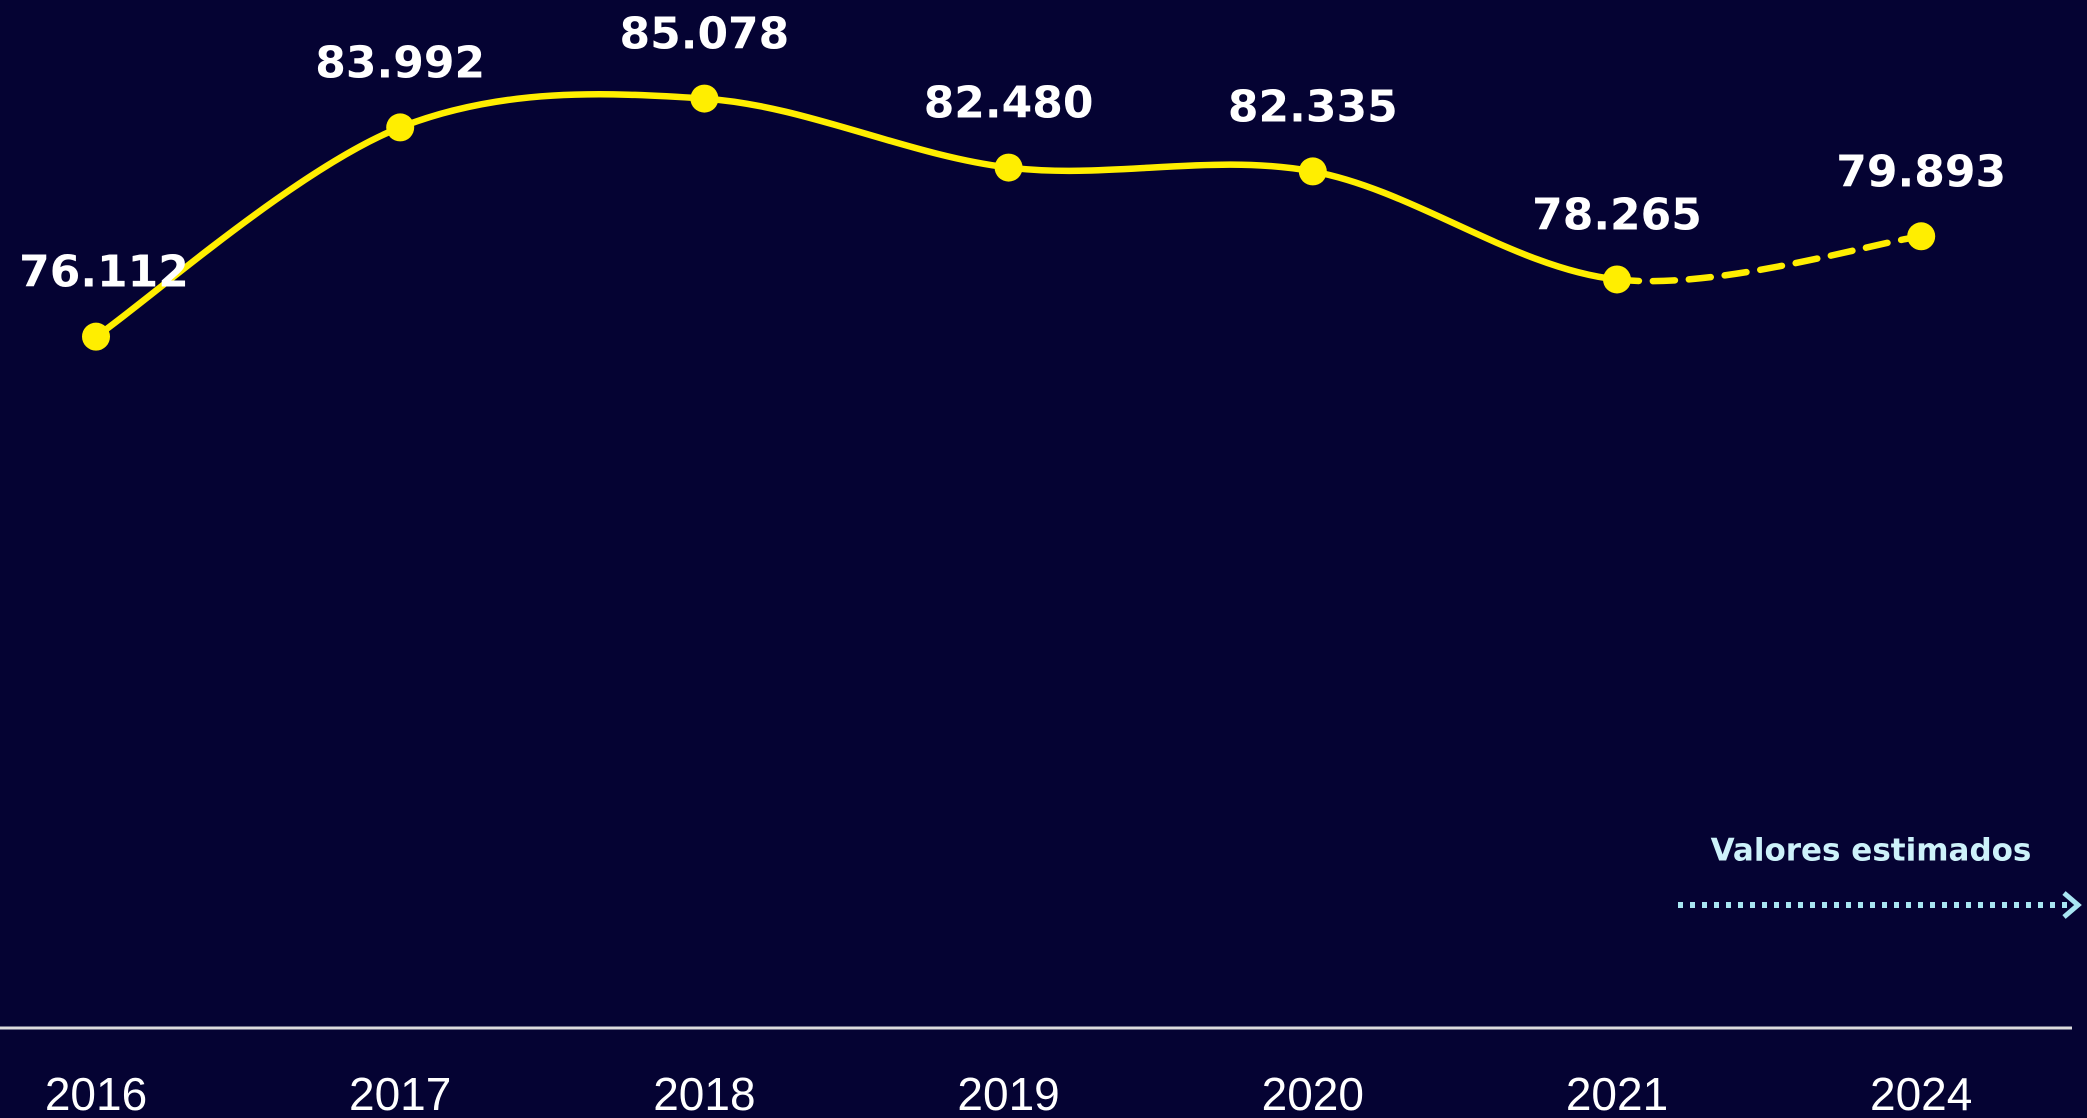 Image resolution: width=2087 pixels, height=1118 pixels. What do you see at coordinates (1871, 851) in the screenshot?
I see `annotation: Valores estimados` at bounding box center [1871, 851].